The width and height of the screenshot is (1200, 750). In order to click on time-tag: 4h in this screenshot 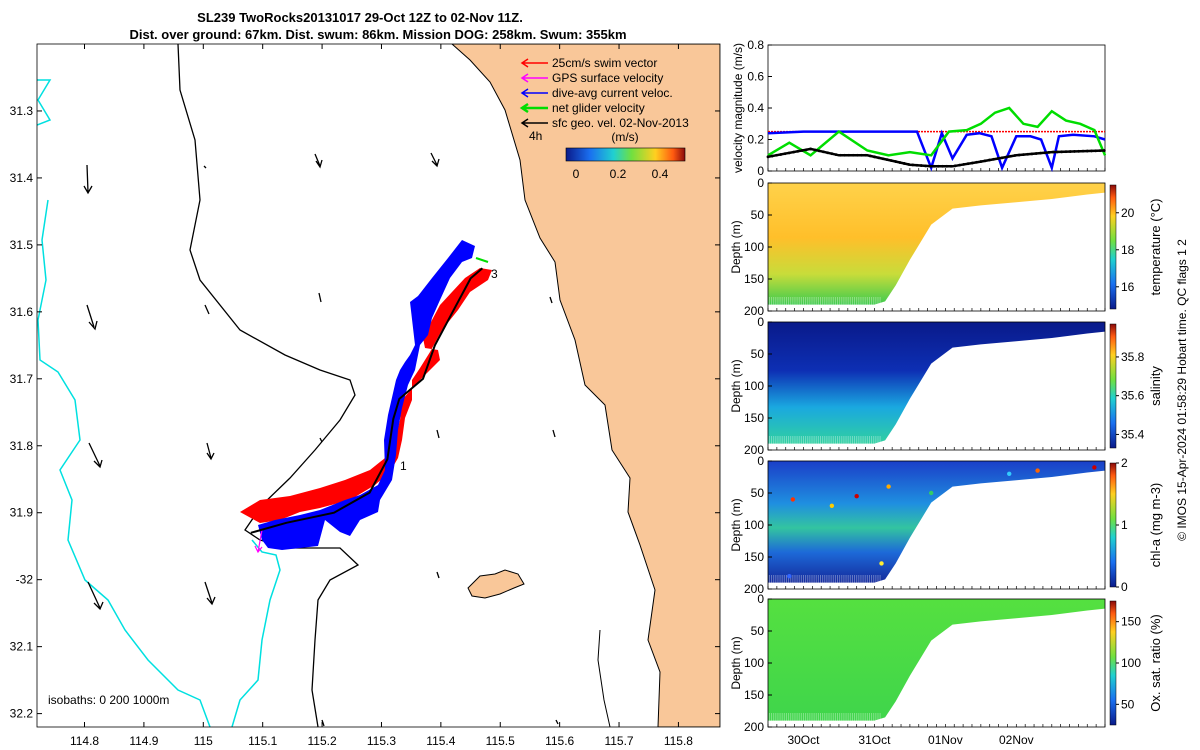, I will do `click(535, 136)`.